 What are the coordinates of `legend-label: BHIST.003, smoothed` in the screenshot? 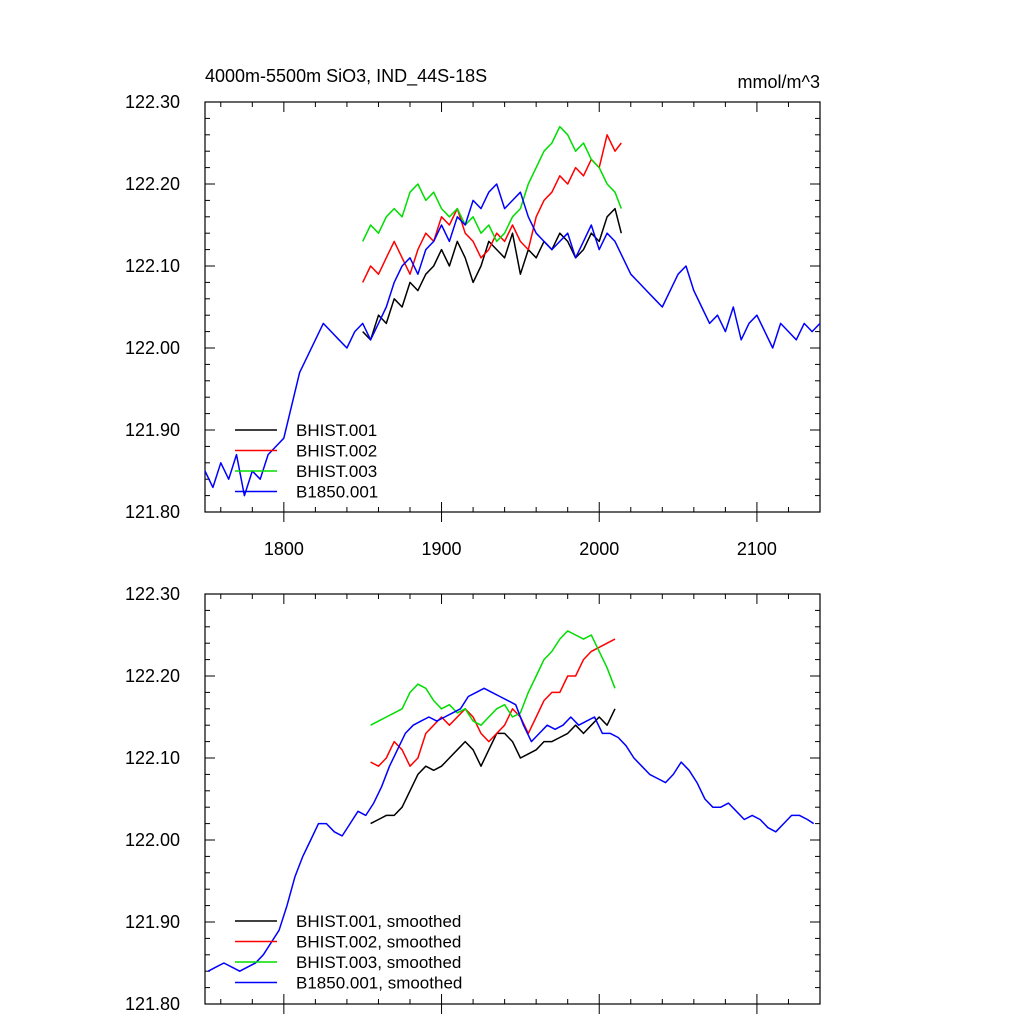 It's located at (378, 962).